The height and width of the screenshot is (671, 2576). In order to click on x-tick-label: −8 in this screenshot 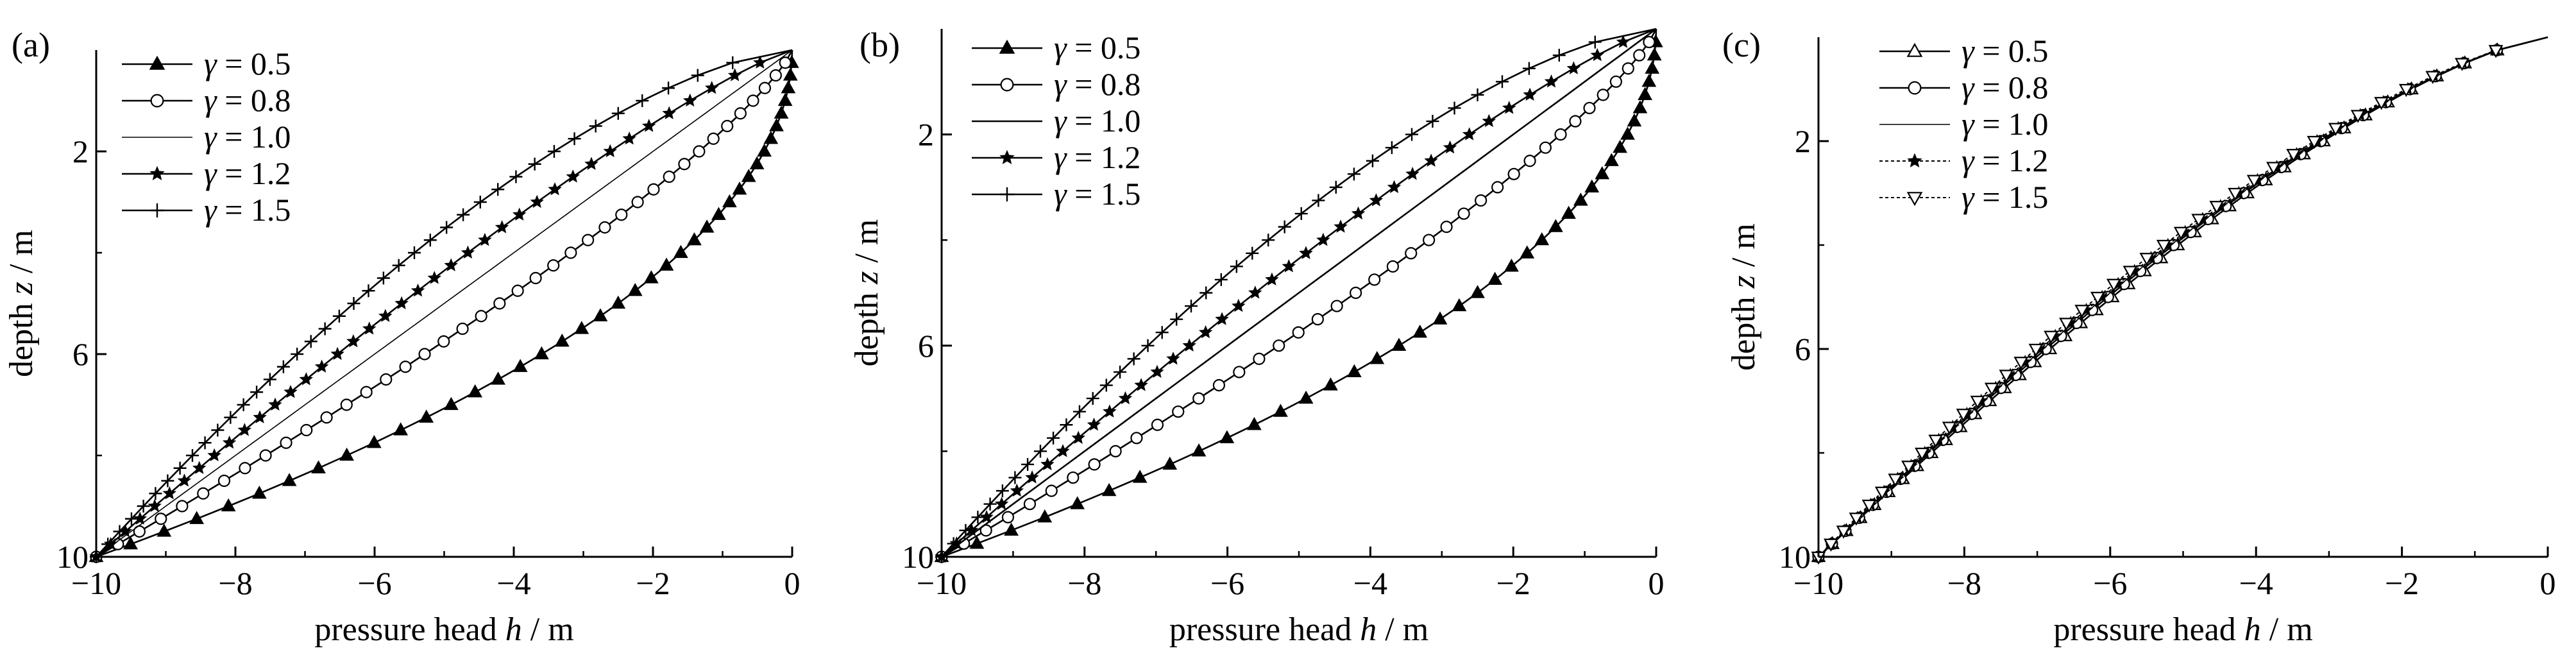, I will do `click(235, 583)`.